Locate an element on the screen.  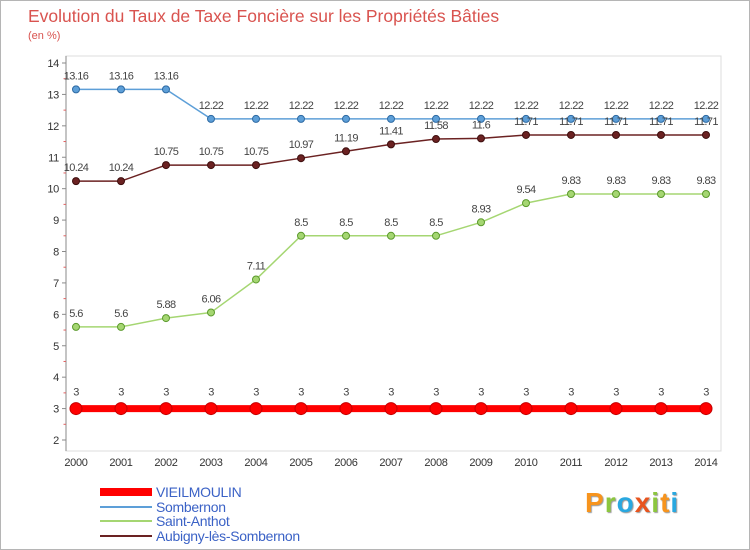
y-tick-label: 6 is located at coordinates (56, 315).